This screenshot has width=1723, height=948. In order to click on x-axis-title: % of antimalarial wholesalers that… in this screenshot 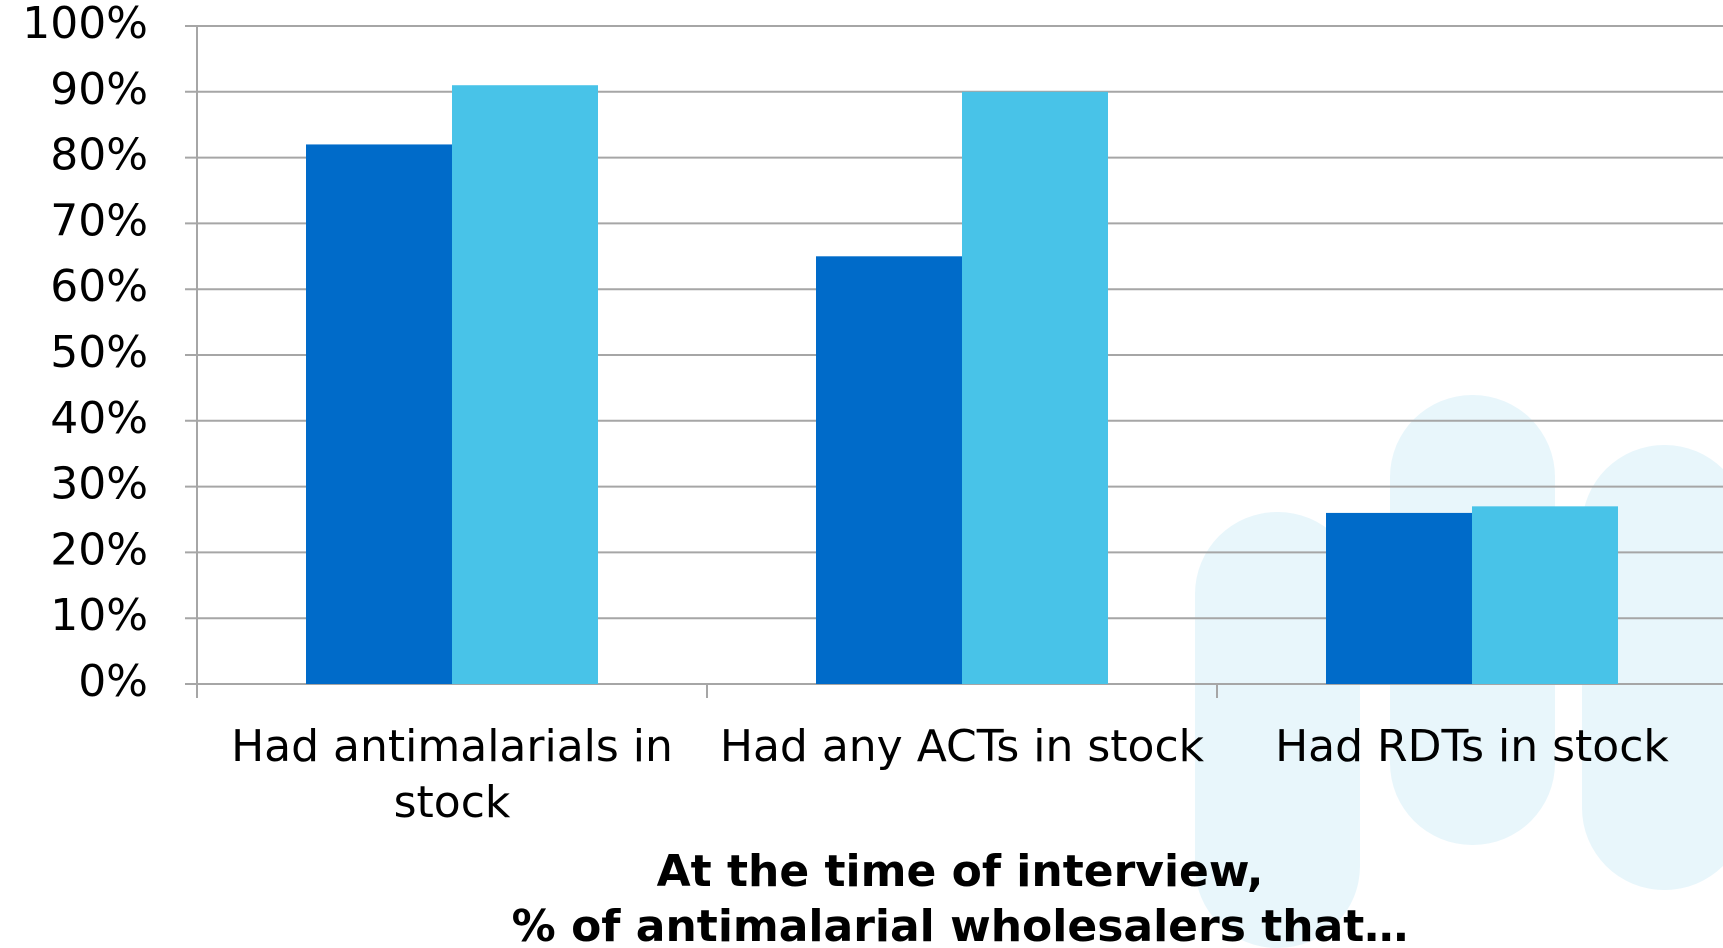, I will do `click(960, 924)`.